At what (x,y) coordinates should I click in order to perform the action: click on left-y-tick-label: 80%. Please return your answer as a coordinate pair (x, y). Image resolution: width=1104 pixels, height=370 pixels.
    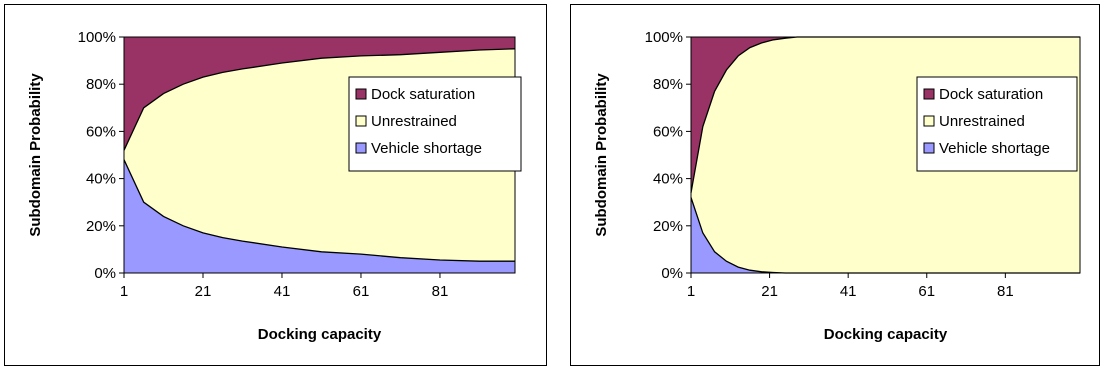
    Looking at the image, I should click on (101, 84).